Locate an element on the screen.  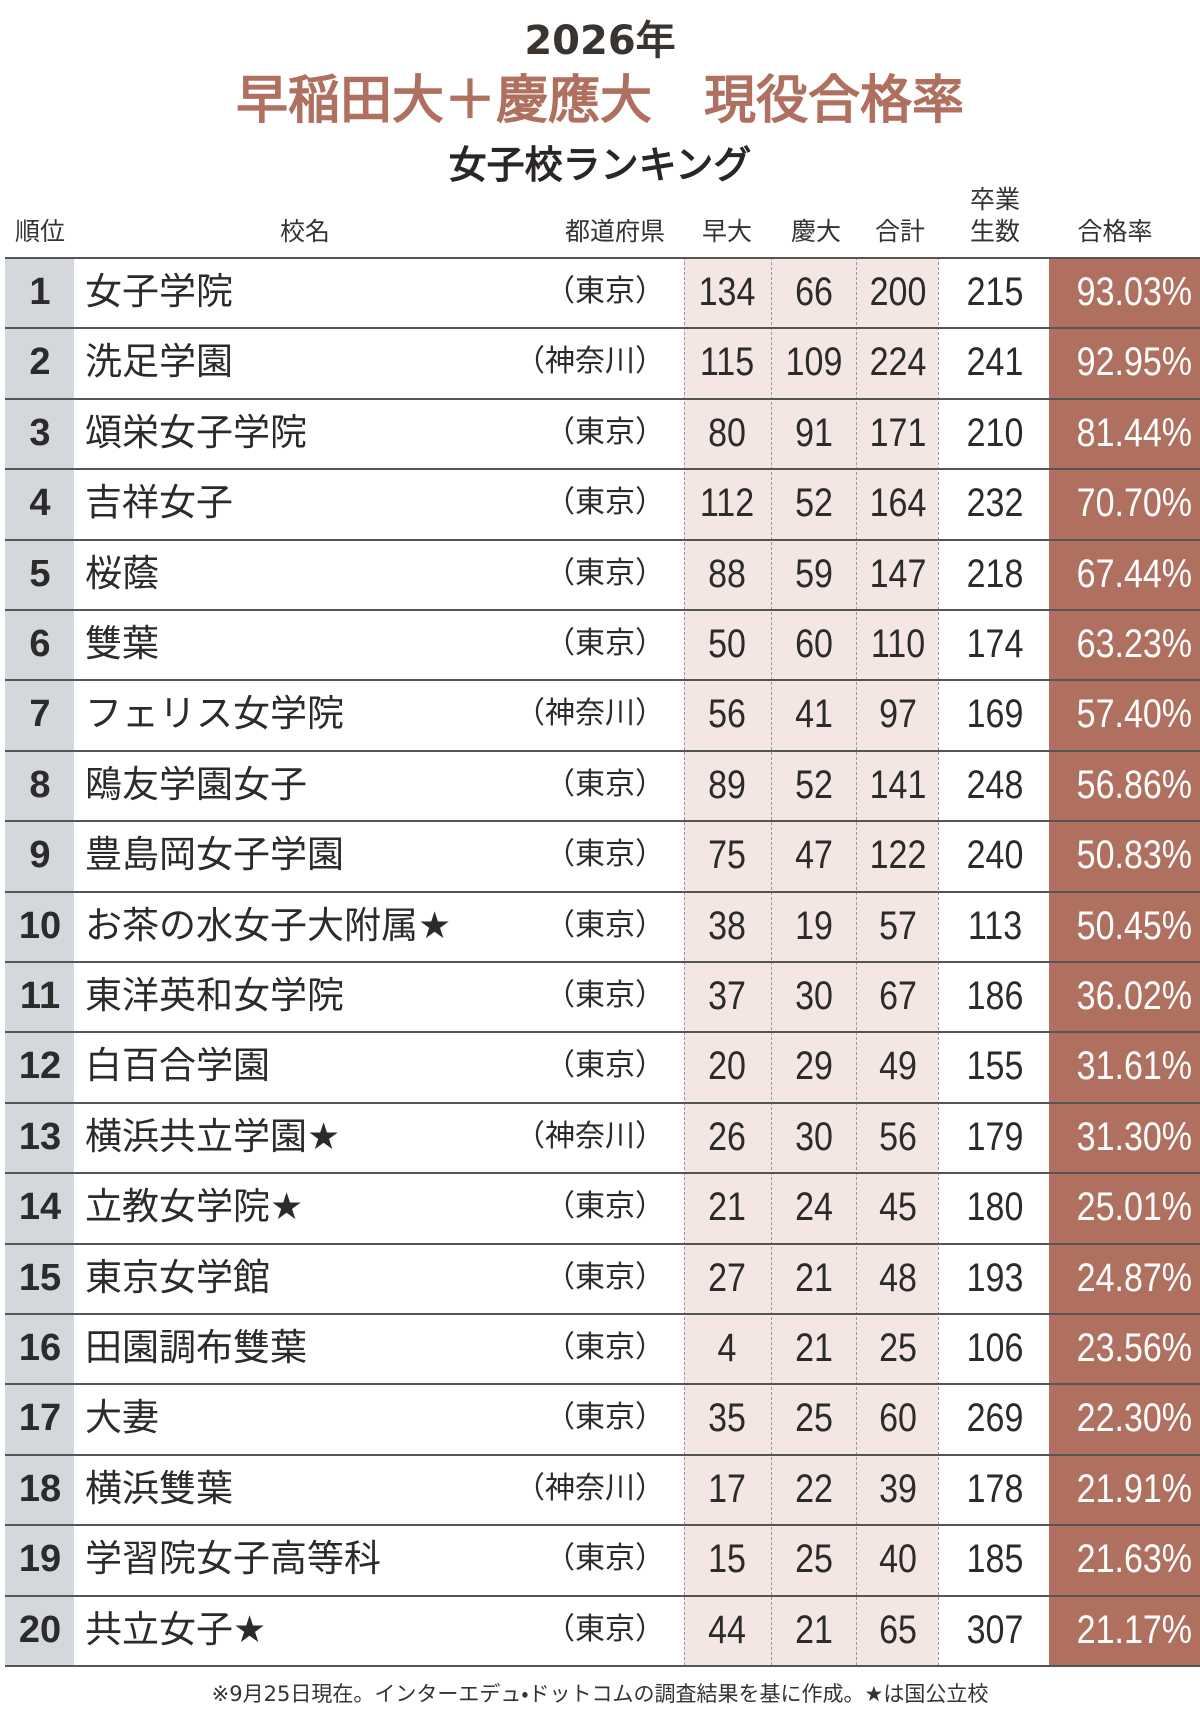
graduates: 179 is located at coordinates (995, 1136).